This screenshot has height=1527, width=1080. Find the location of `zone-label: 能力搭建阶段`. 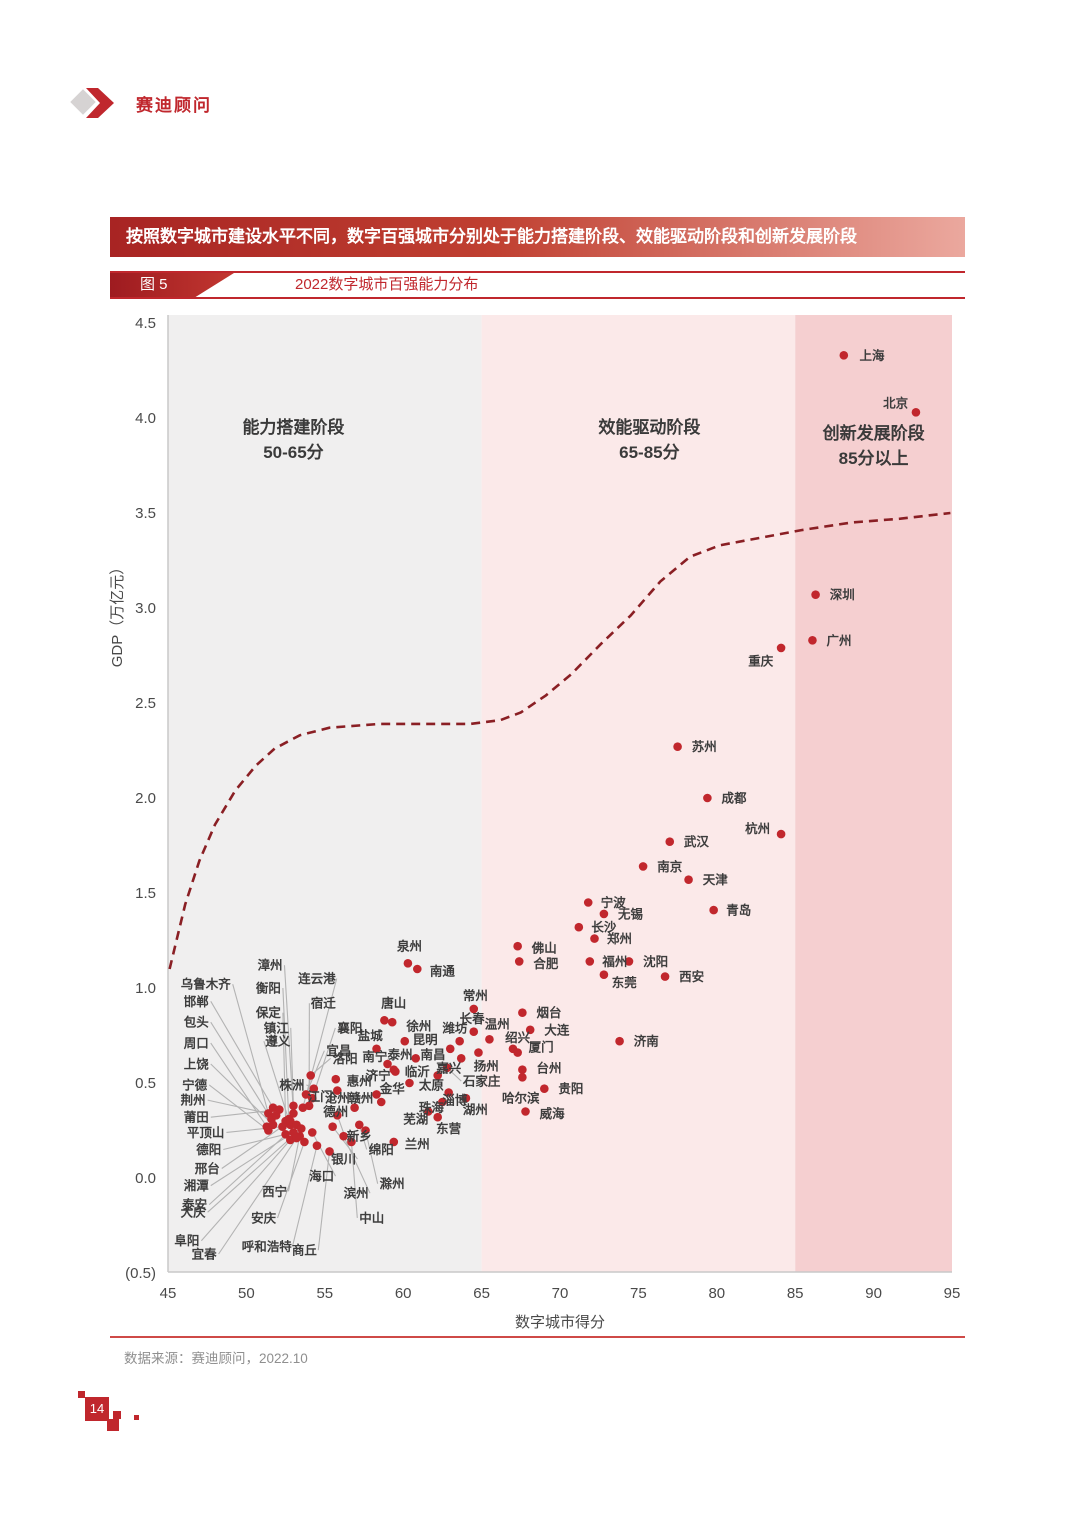

zone-label: 能力搭建阶段 is located at coordinates (293, 427).